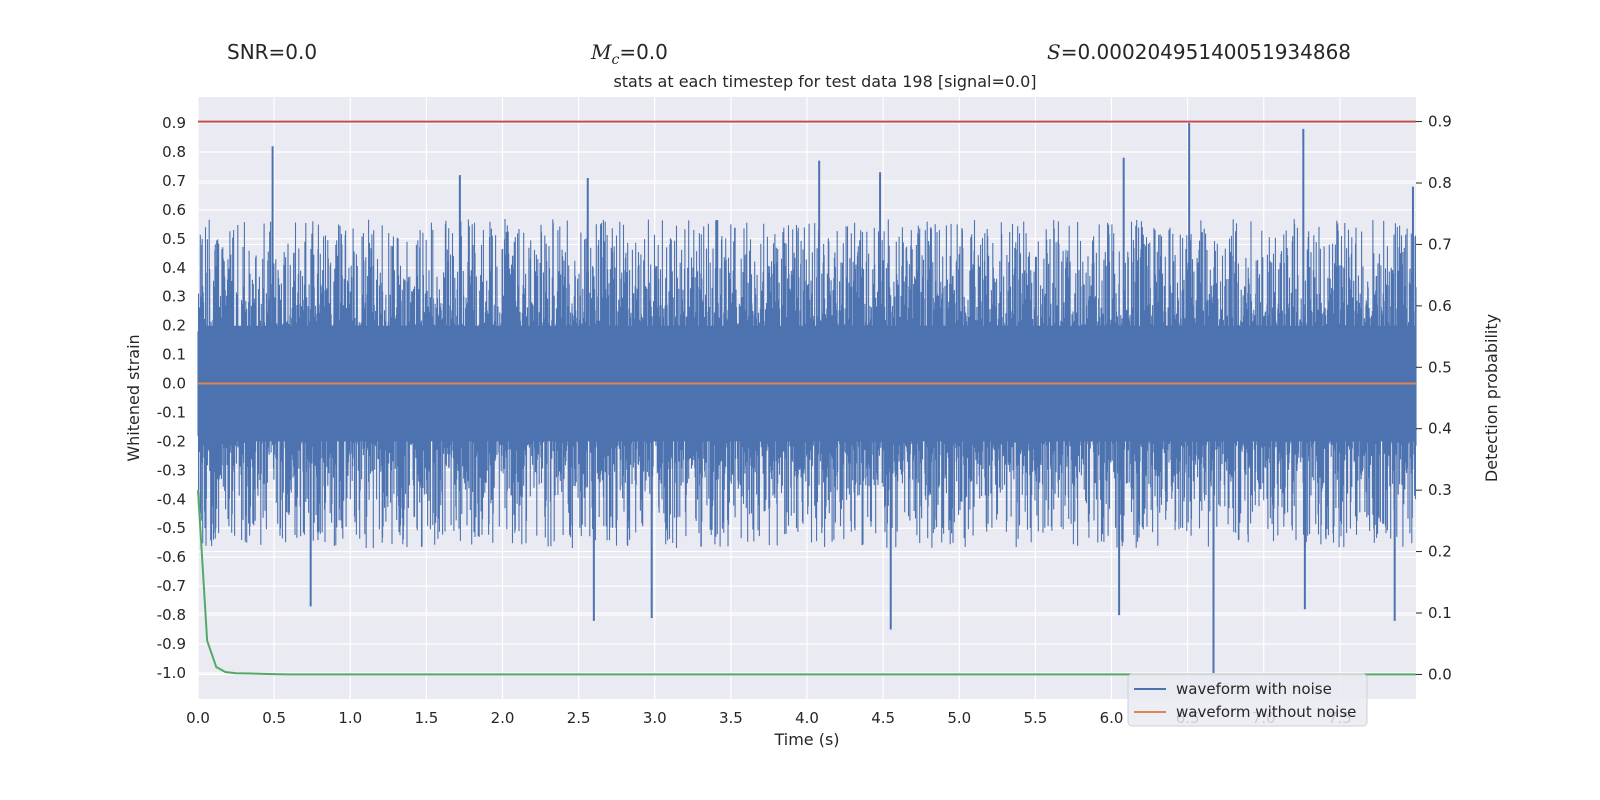  What do you see at coordinates (171, 499) in the screenshot?
I see `y-tick-label: -0.4` at bounding box center [171, 499].